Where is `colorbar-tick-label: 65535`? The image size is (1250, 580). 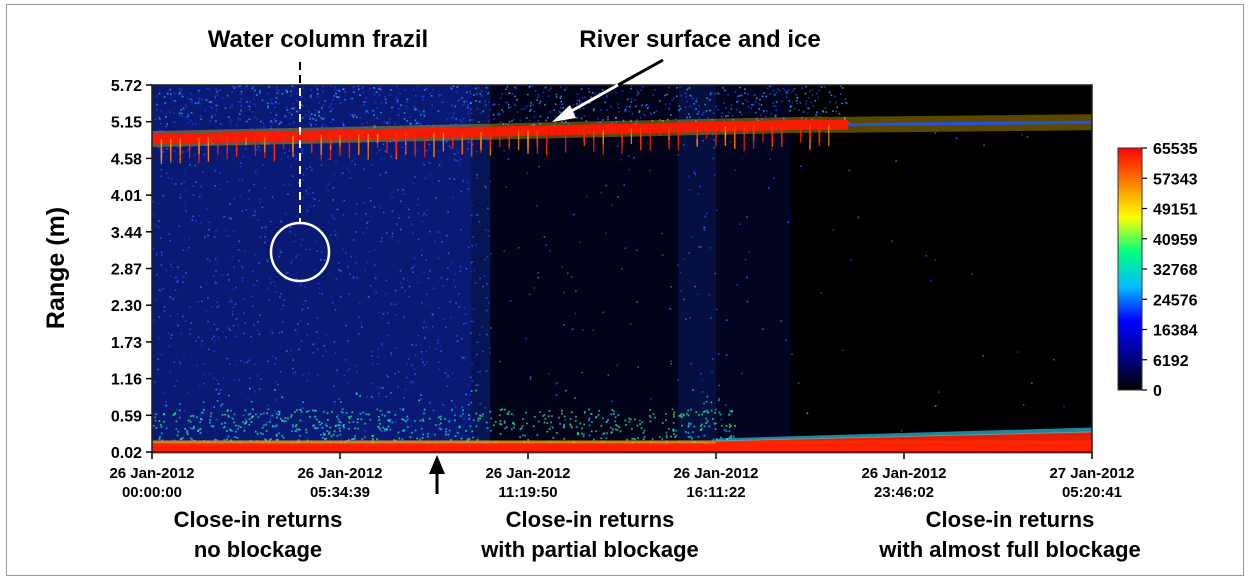
colorbar-tick-label: 65535 is located at coordinates (1175, 149).